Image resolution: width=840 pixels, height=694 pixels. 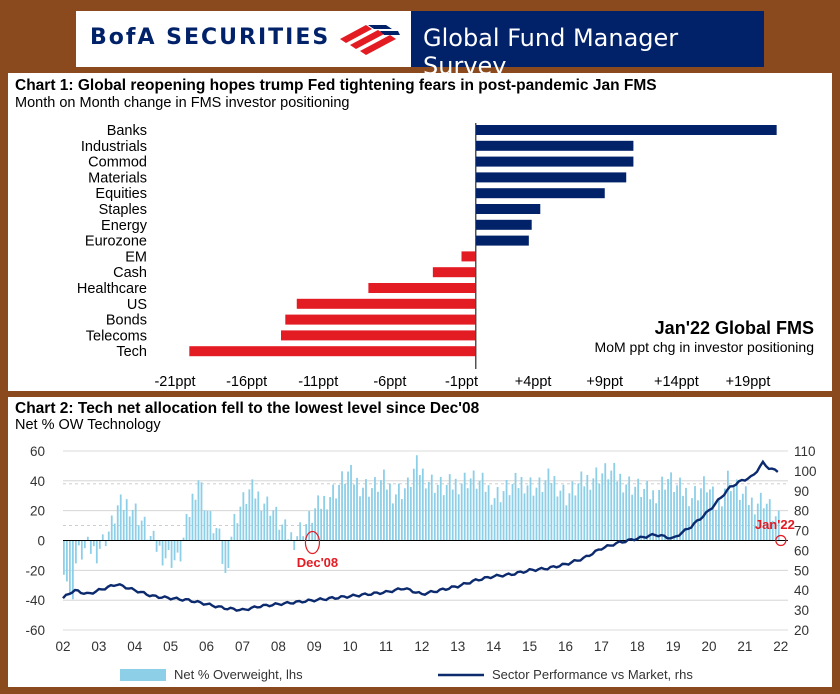 I want to click on category-label-energy: Energy, so click(x=124, y=226).